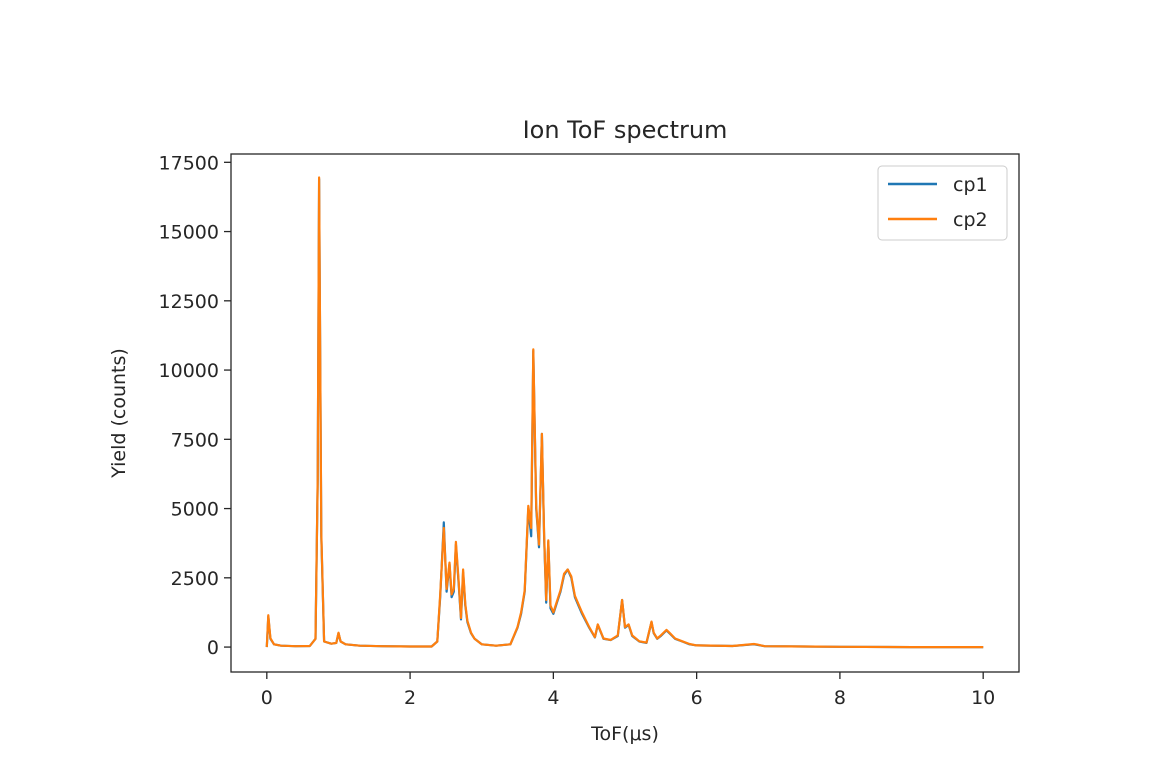 This screenshot has width=1176, height=766. I want to click on y-tick-label: 2500, so click(195, 579).